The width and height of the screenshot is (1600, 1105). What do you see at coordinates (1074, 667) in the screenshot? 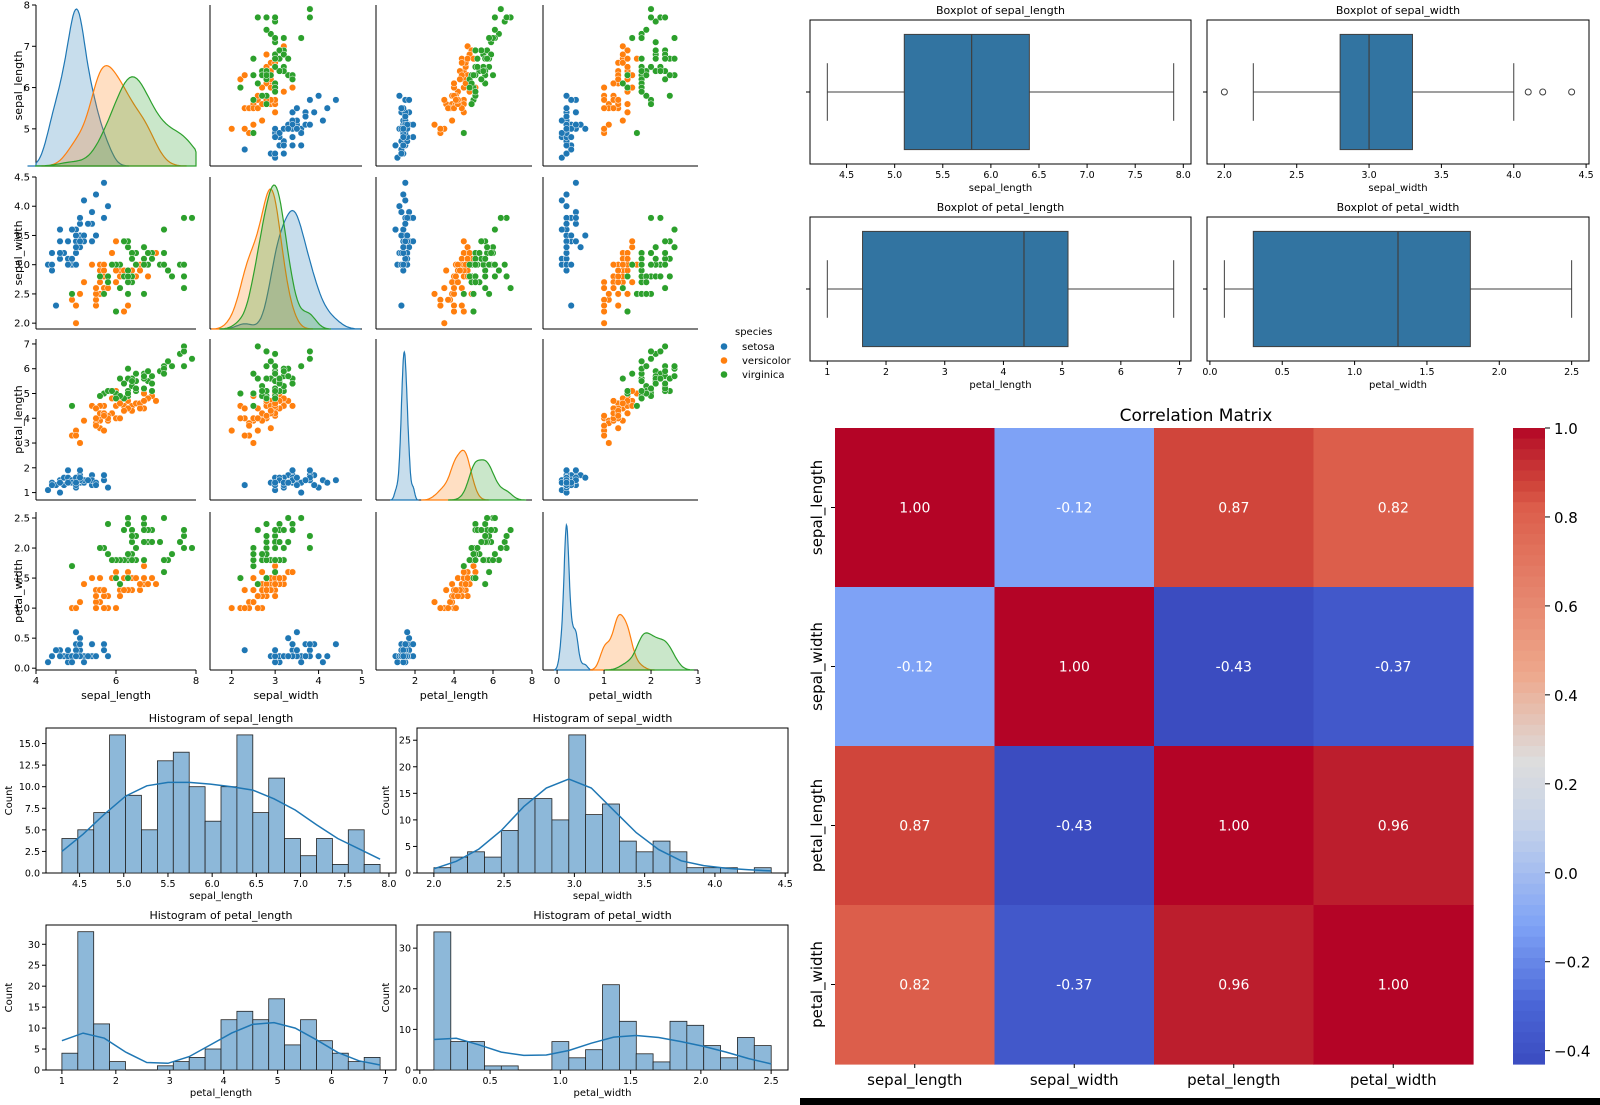
I see `heatmap-cell-sepal_width-sepal_width` at bounding box center [1074, 667].